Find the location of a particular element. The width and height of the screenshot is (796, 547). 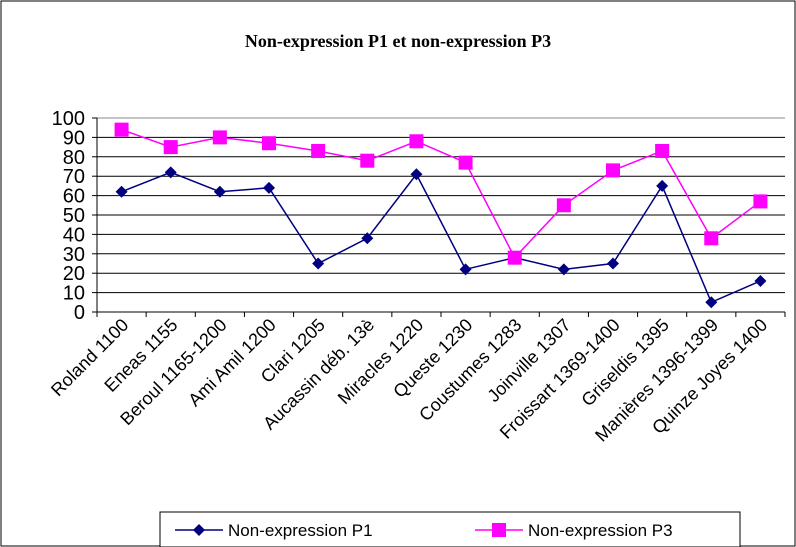

y-tick-label: 60 is located at coordinates (74, 197).